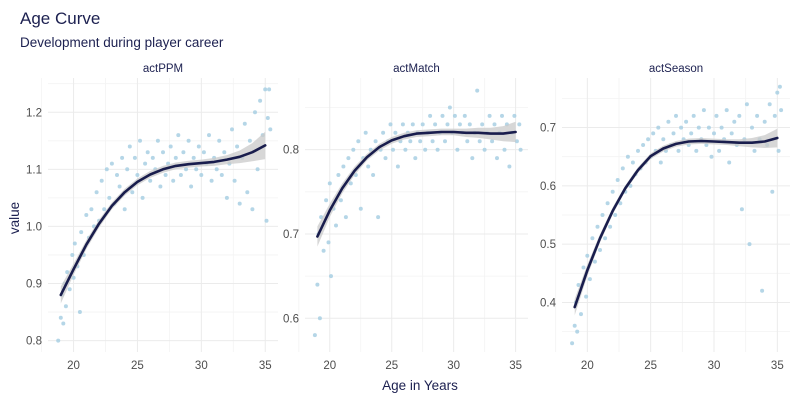 Image resolution: width=800 pixels, height=405 pixels. What do you see at coordinates (416, 69) in the screenshot?
I see `panel-label: actMatch` at bounding box center [416, 69].